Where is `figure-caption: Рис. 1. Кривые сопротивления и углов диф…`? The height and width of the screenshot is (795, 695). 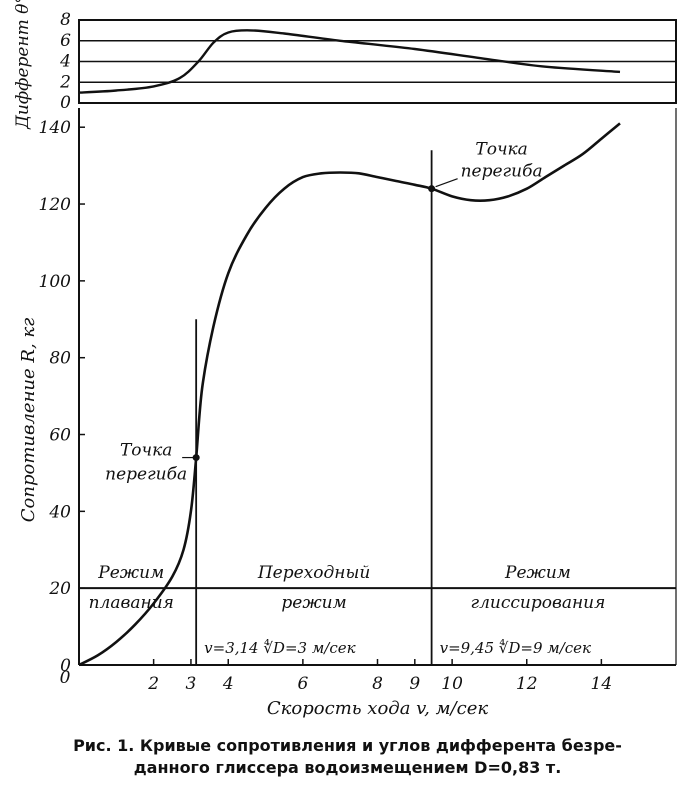 figure-caption: Рис. 1. Кривые сопротивления и углов диф… is located at coordinates (347, 757).